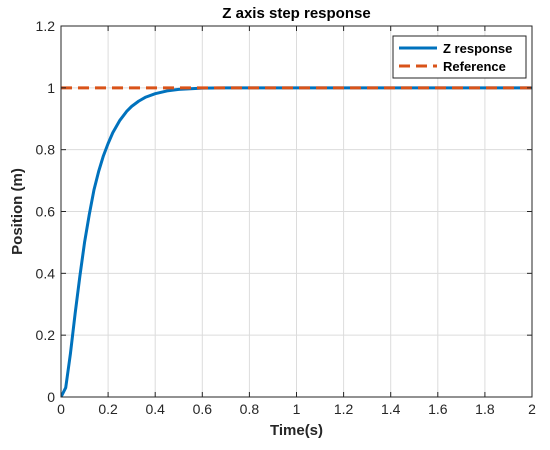 The image size is (550, 450). I want to click on y-tick-label: 1.2, so click(46, 26).